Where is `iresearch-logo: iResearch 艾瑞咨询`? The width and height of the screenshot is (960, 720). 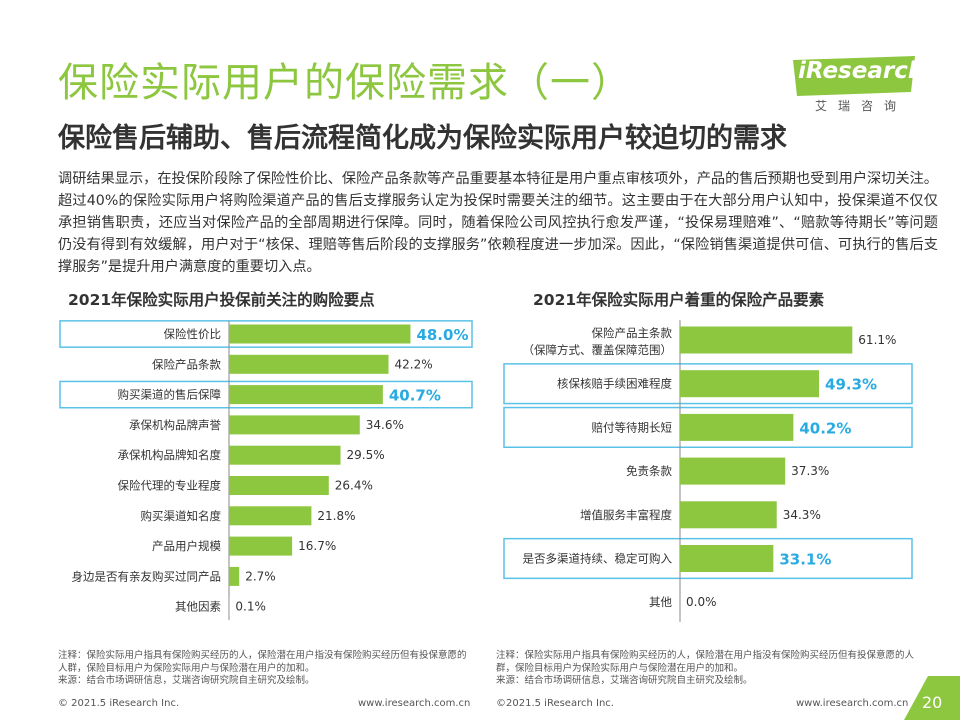
iresearch-logo: iResearch 艾瑞咨询 is located at coordinates (858, 86).